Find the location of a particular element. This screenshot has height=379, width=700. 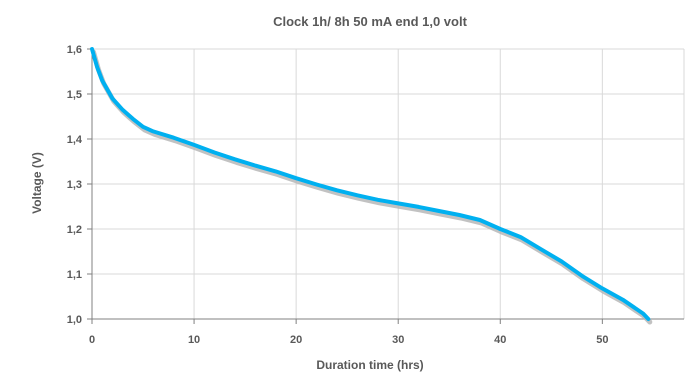

x-tick-label: 10 is located at coordinates (194, 340).